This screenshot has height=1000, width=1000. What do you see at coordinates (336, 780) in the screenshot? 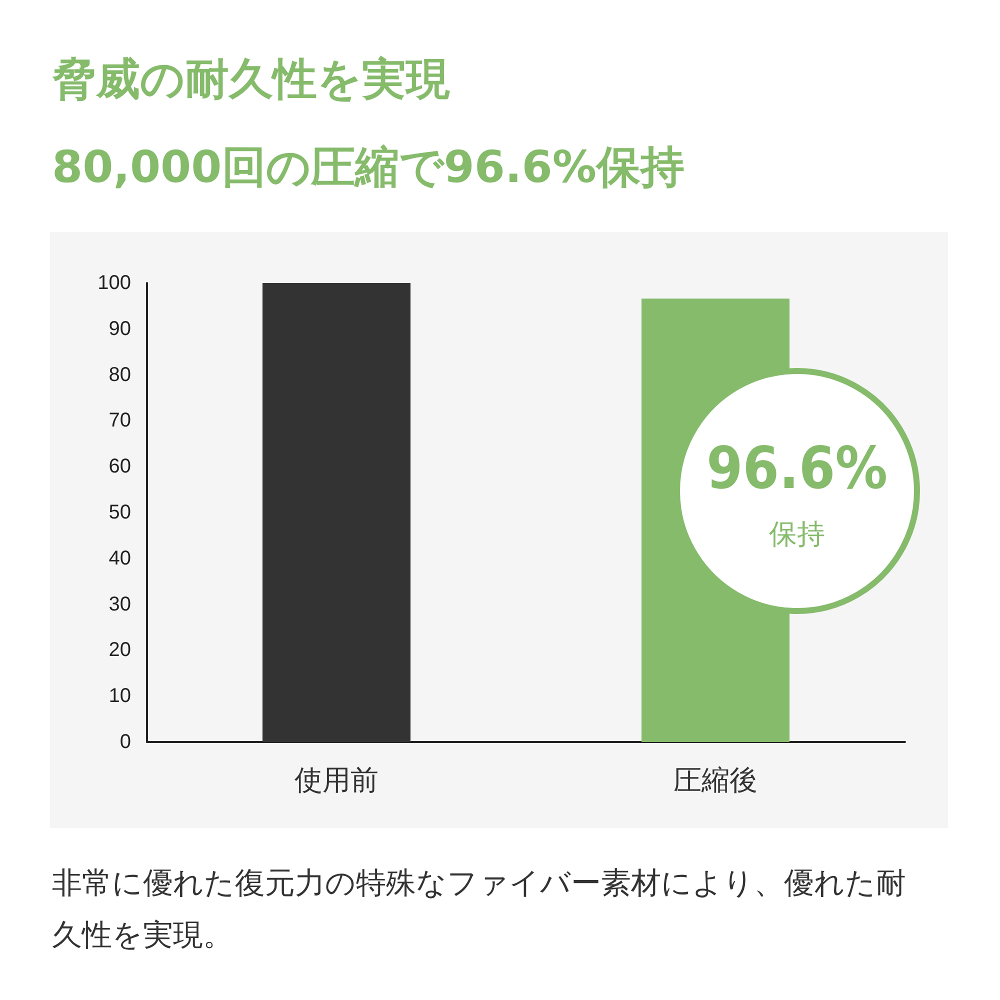
I see `x-tick-label: 使用前` at bounding box center [336, 780].